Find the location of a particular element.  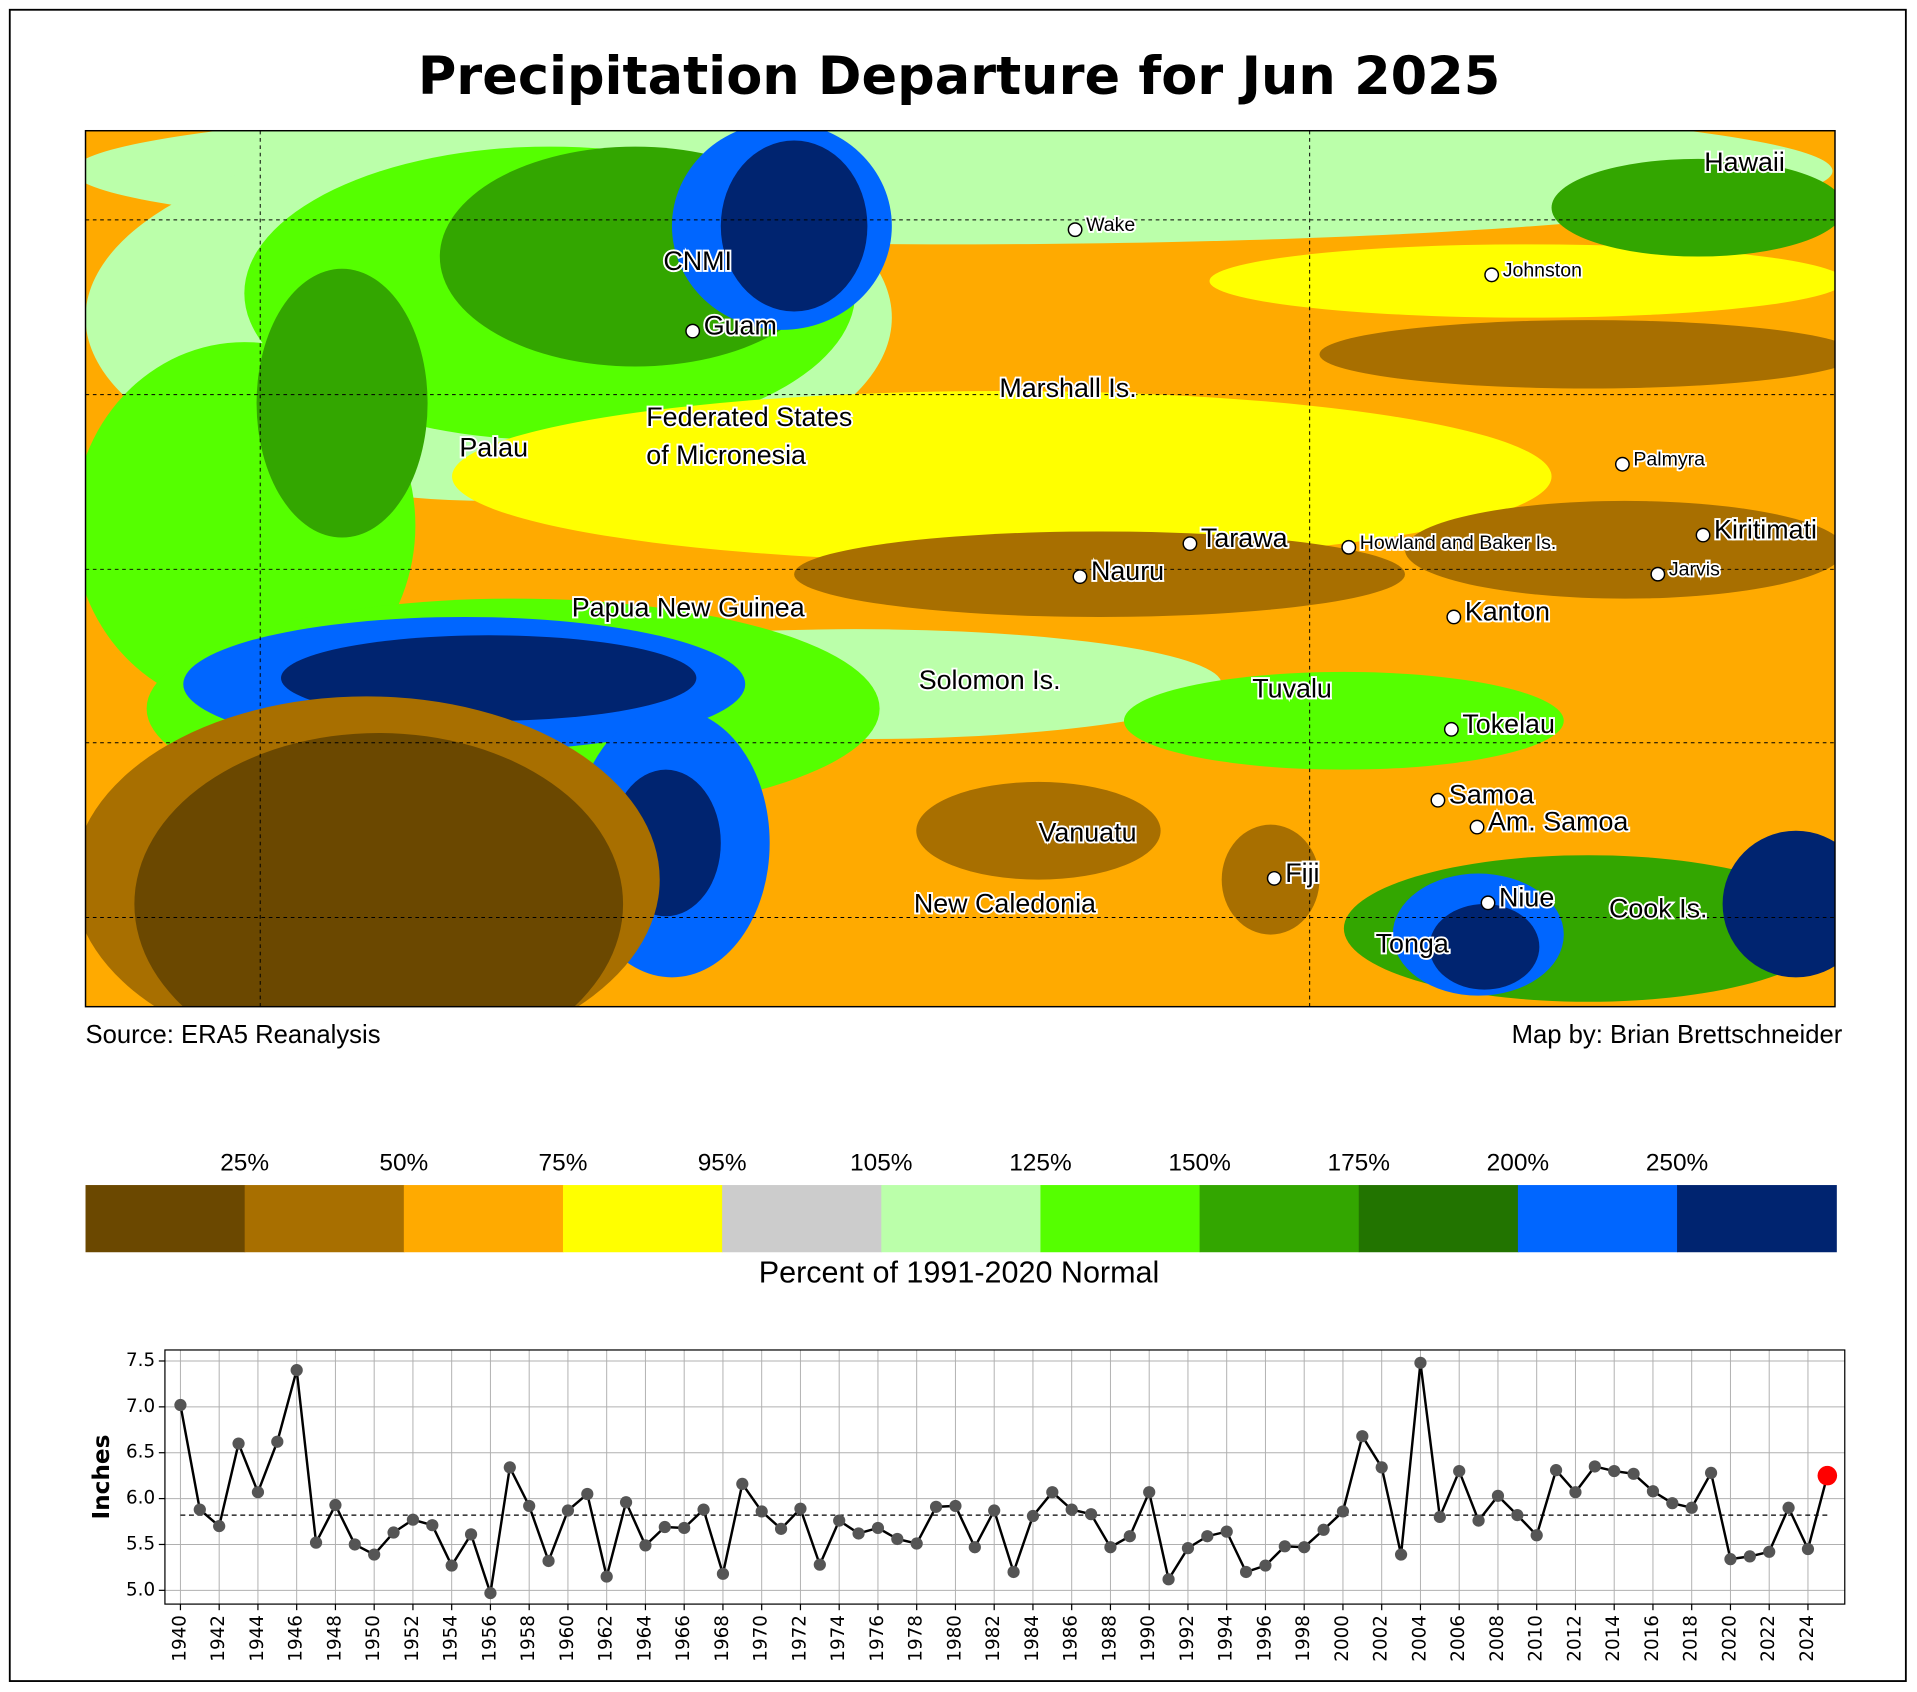

place-label: New Caledonia is located at coordinates (1005, 903).